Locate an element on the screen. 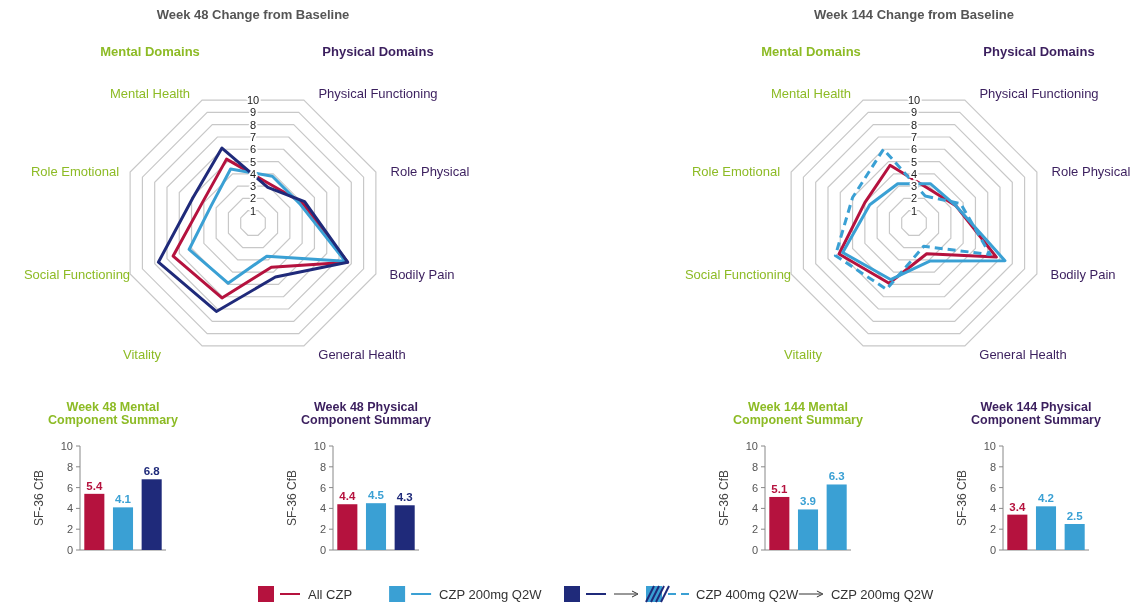 Image resolution: width=1134 pixels, height=606 pixels. chart-title: Week 48 Mental Component Summary is located at coordinates (113, 413).